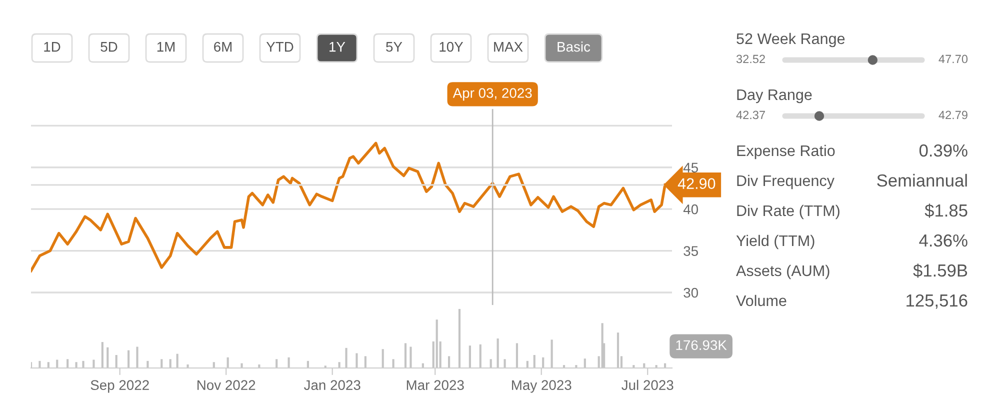  Describe the element at coordinates (922, 180) in the screenshot. I see `text: Semiannual` at that location.